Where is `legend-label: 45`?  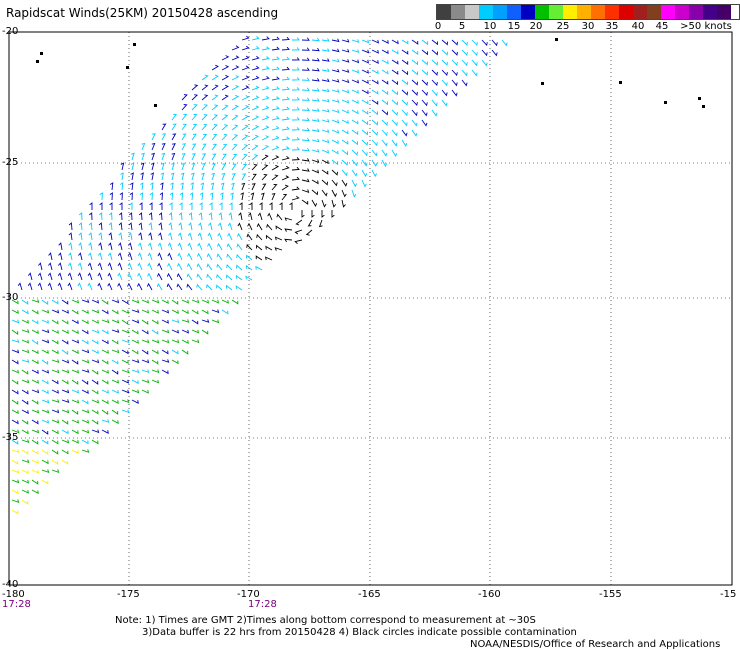 legend-label: 45 is located at coordinates (662, 26).